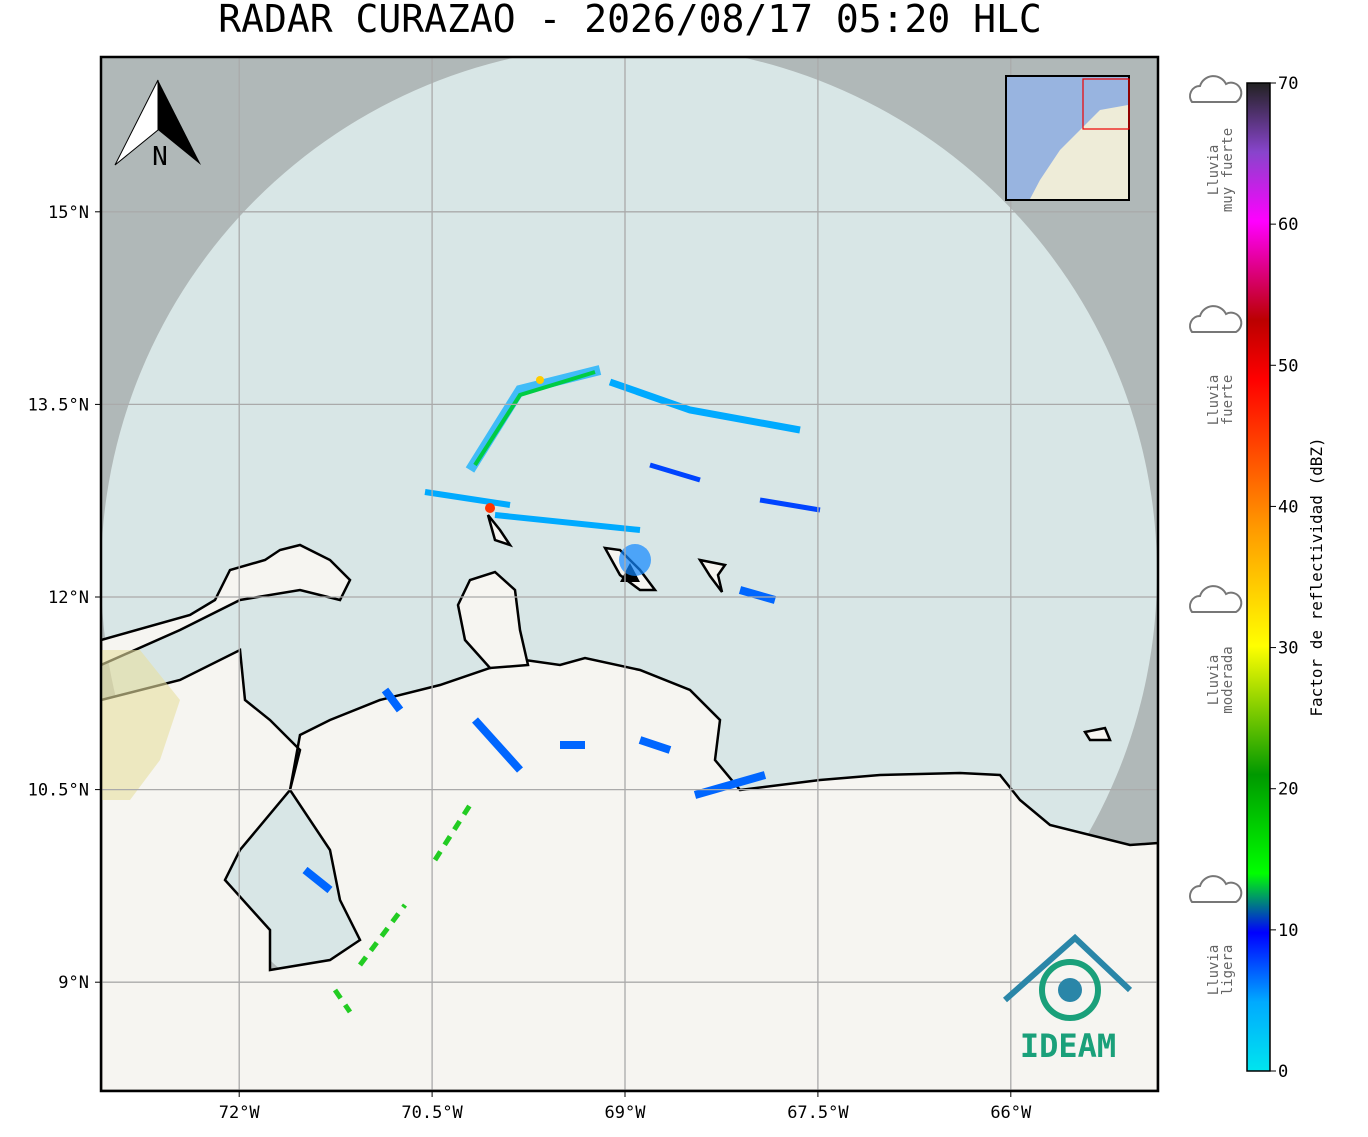 Image resolution: width=1368 pixels, height=1137 pixels. I want to click on bonaire, so click(712, 575).